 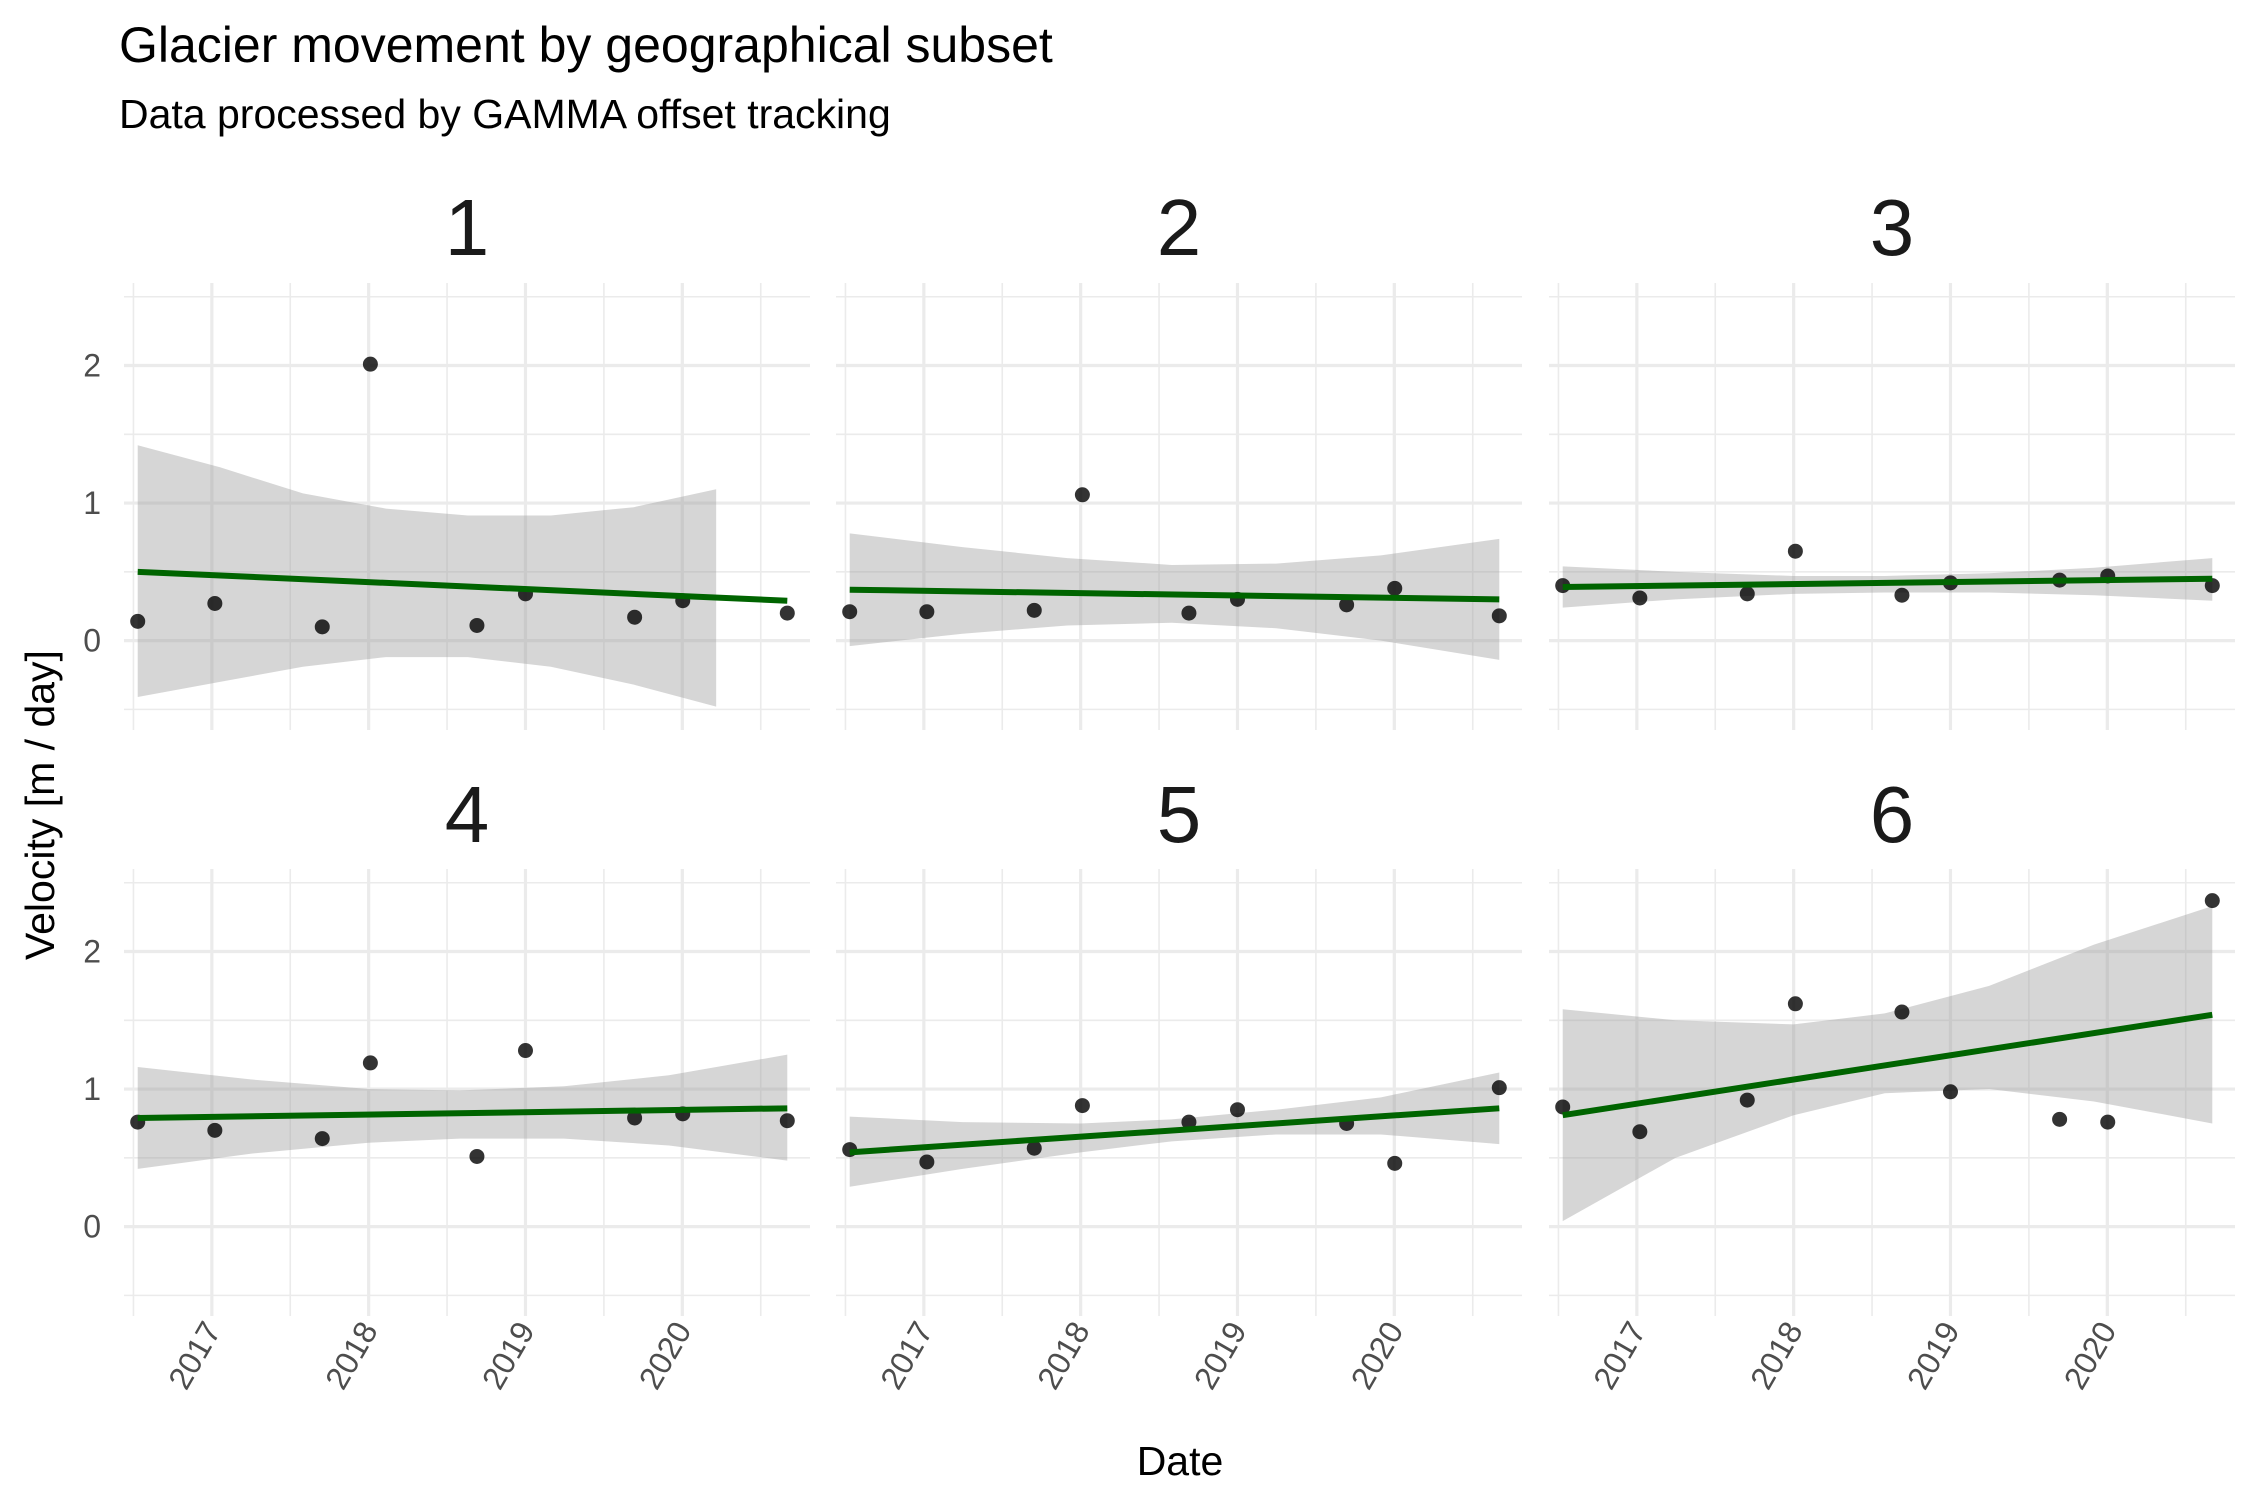 What do you see at coordinates (1180, 1461) in the screenshot?
I see `x-axis-title: Date` at bounding box center [1180, 1461].